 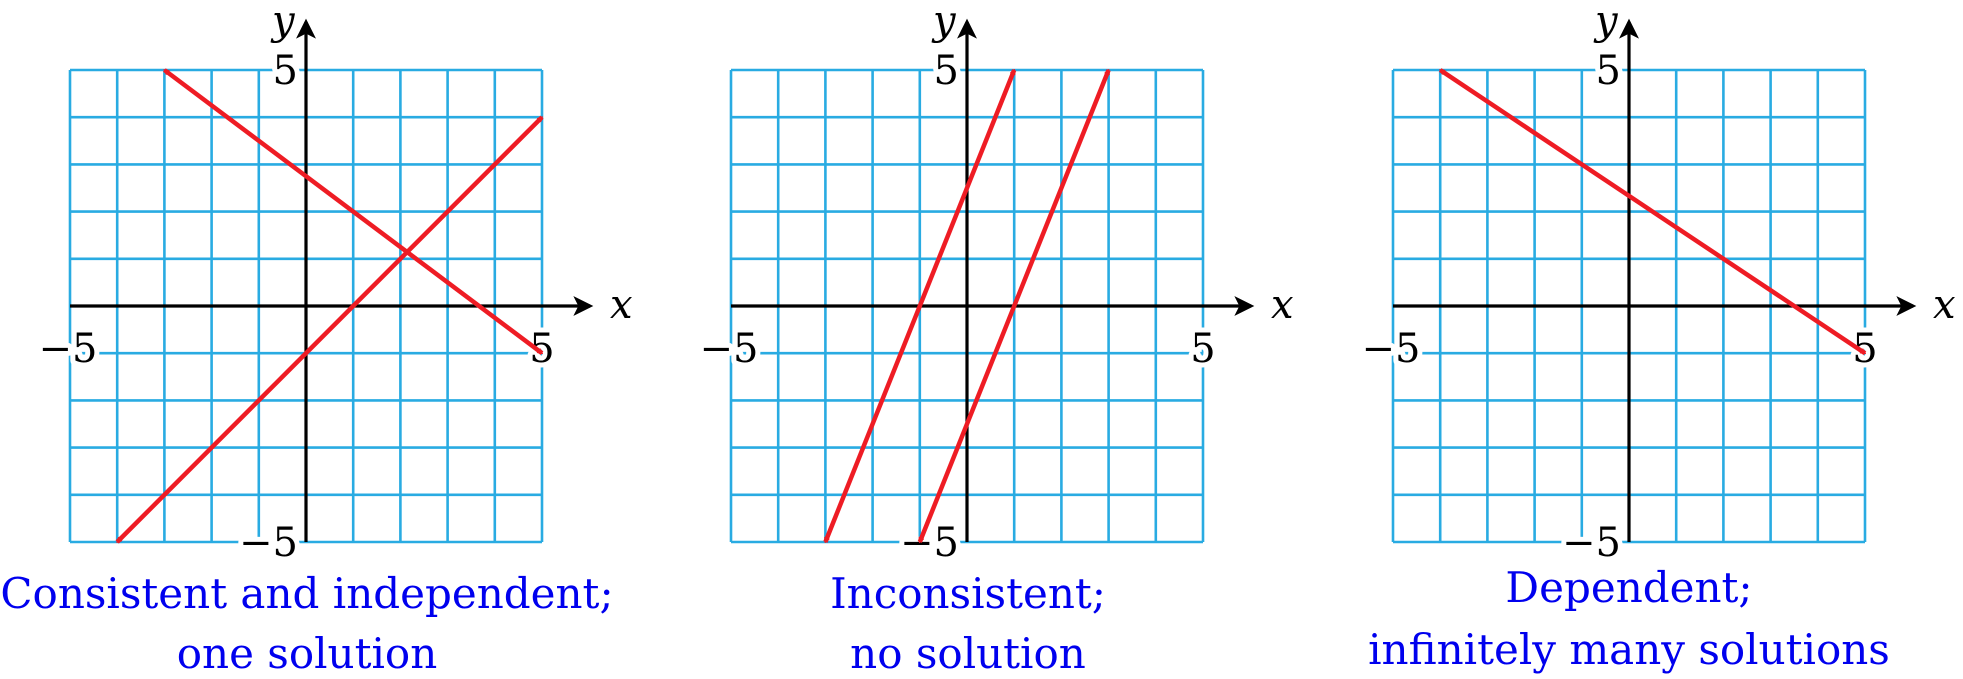 What do you see at coordinates (306, 593) in the screenshot?
I see `chart-caption-line: Consistent and independent;` at bounding box center [306, 593].